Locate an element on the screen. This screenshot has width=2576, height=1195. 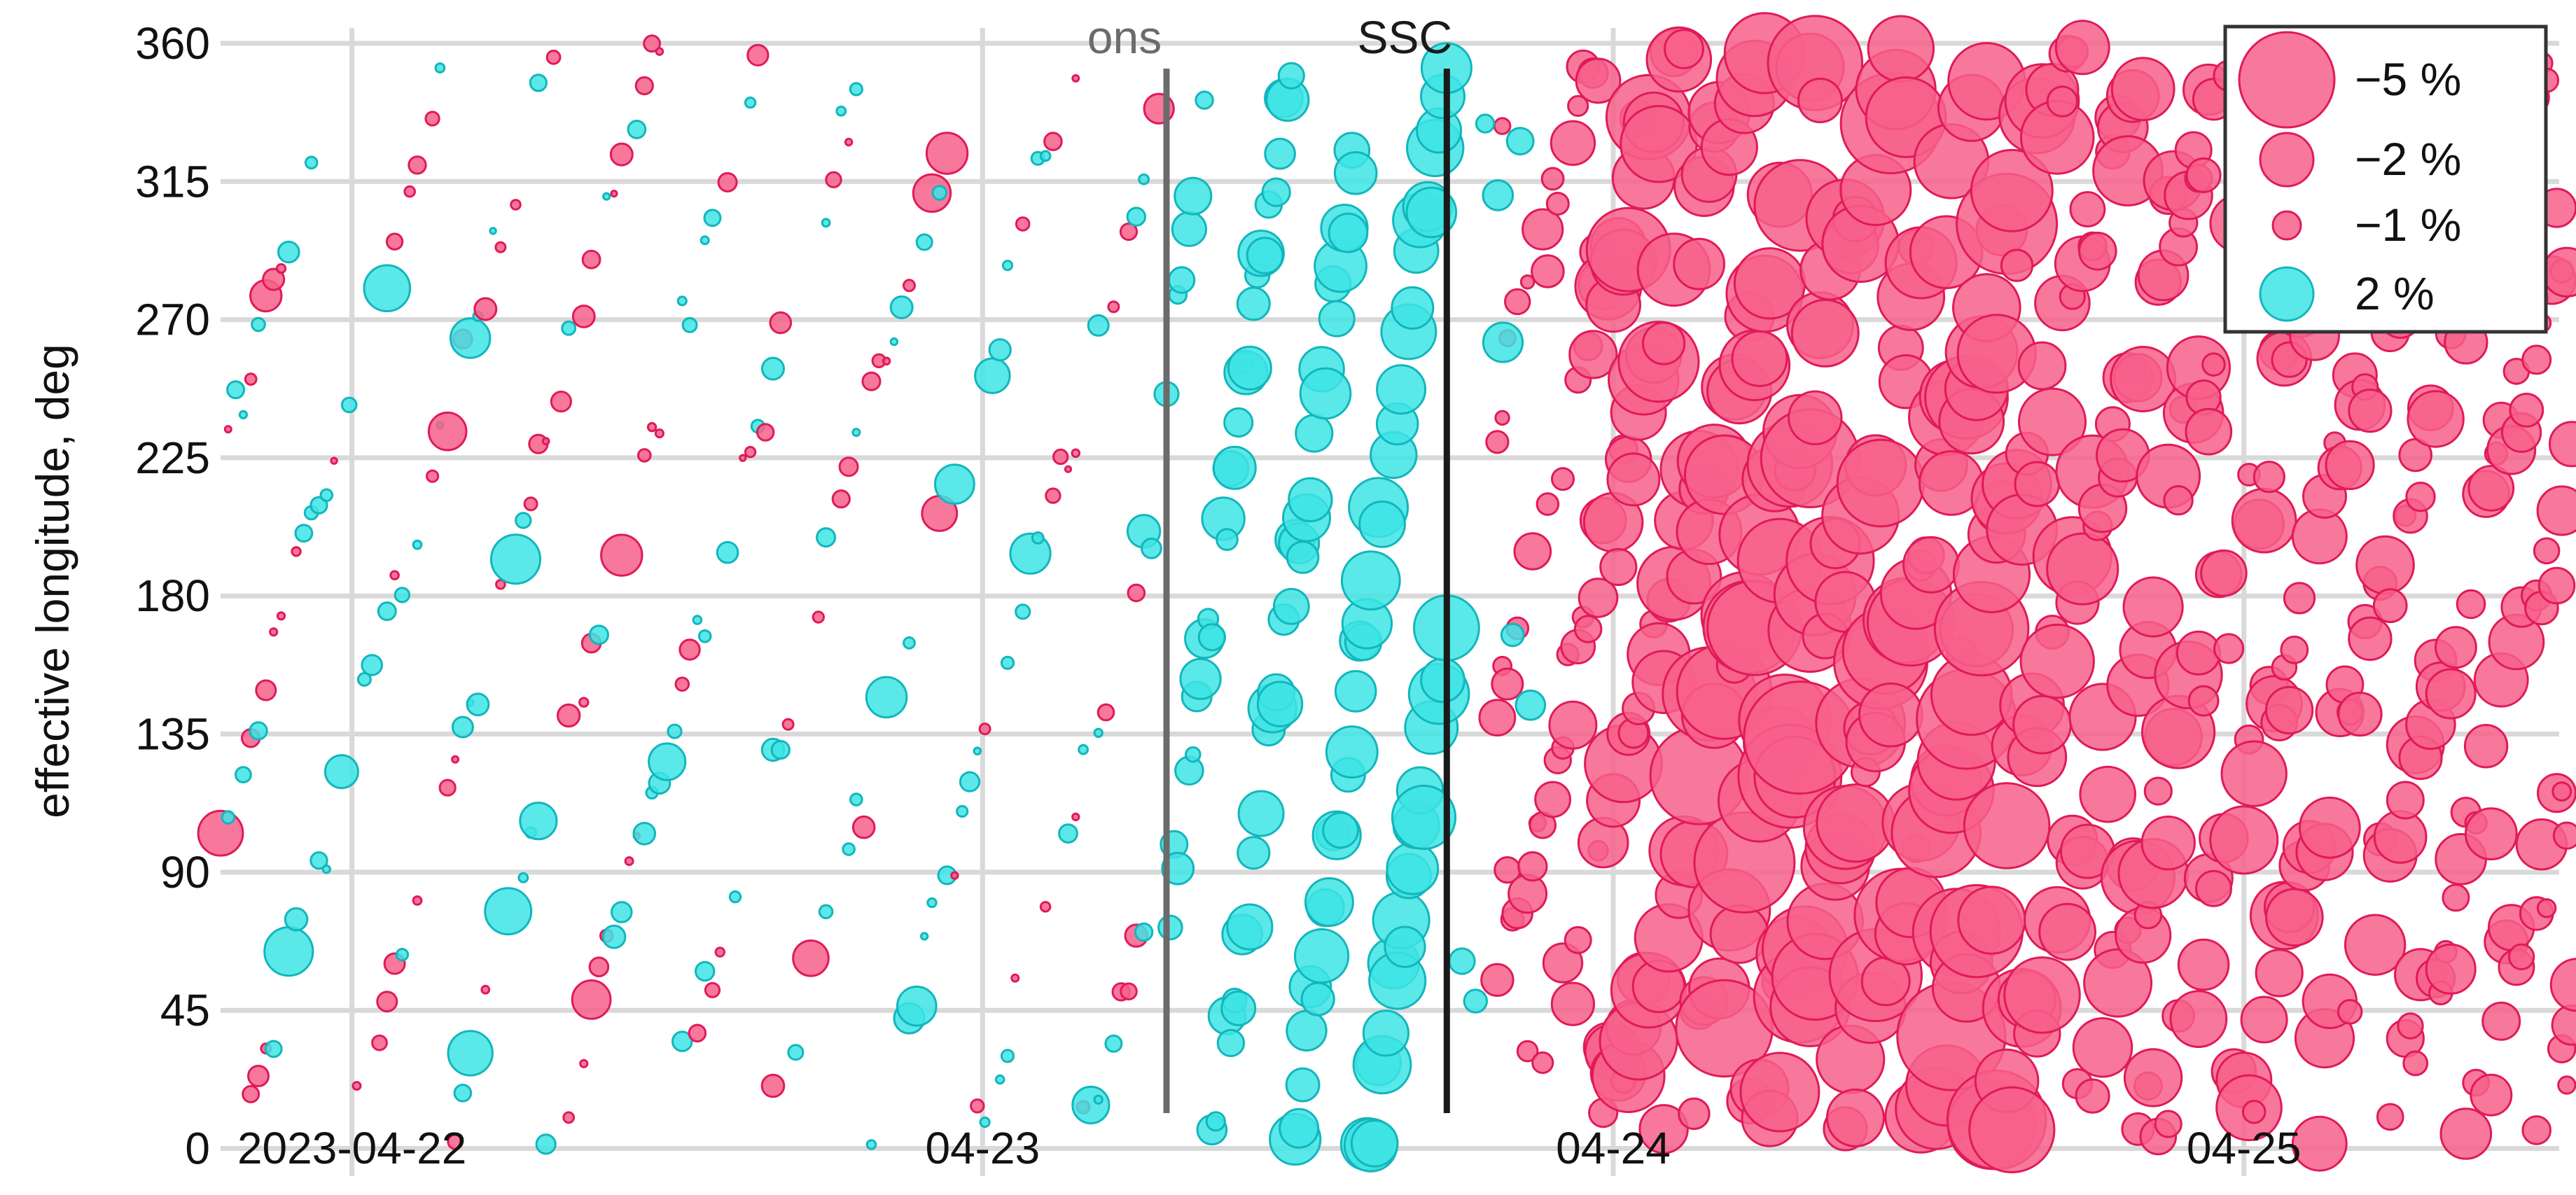
x-tick-labels: 2023-04-22 04-23 04-24 04-25 is located at coordinates (1269, 1148).